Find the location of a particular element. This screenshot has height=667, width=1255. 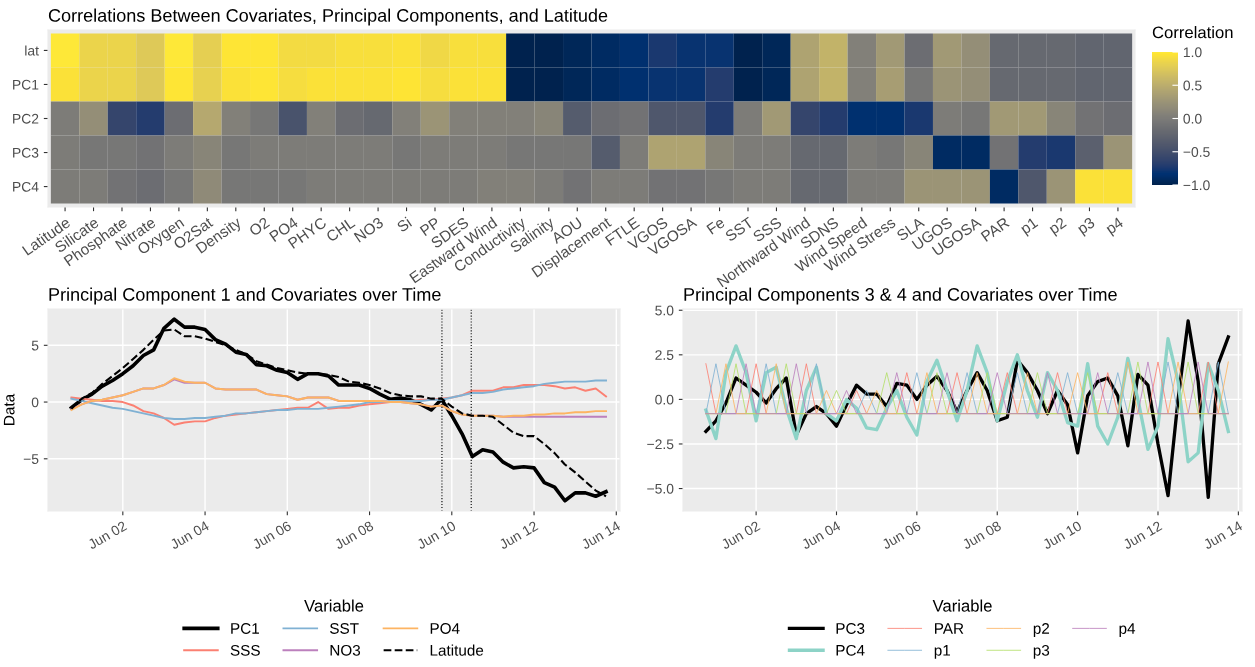

y-tick-label: 2.5 is located at coordinates (664, 355).